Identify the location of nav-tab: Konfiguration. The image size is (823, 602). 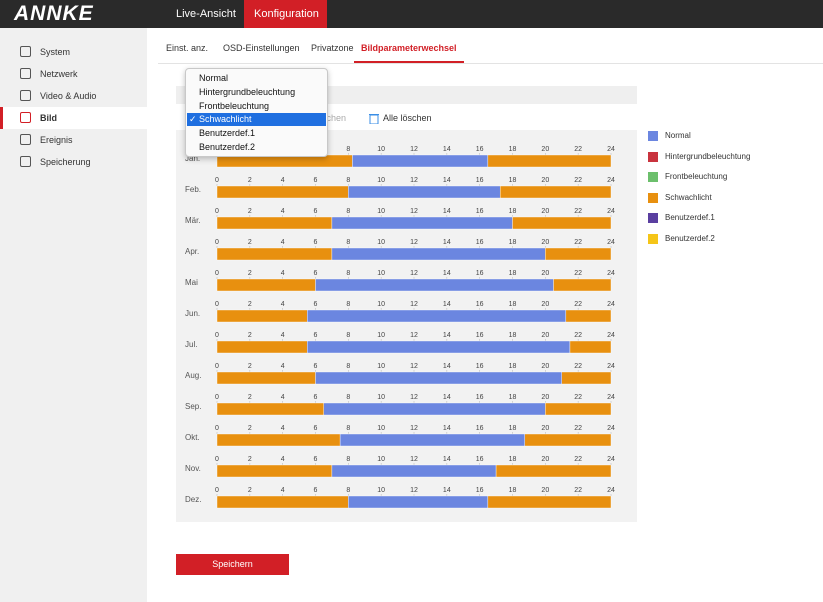
(285, 14).